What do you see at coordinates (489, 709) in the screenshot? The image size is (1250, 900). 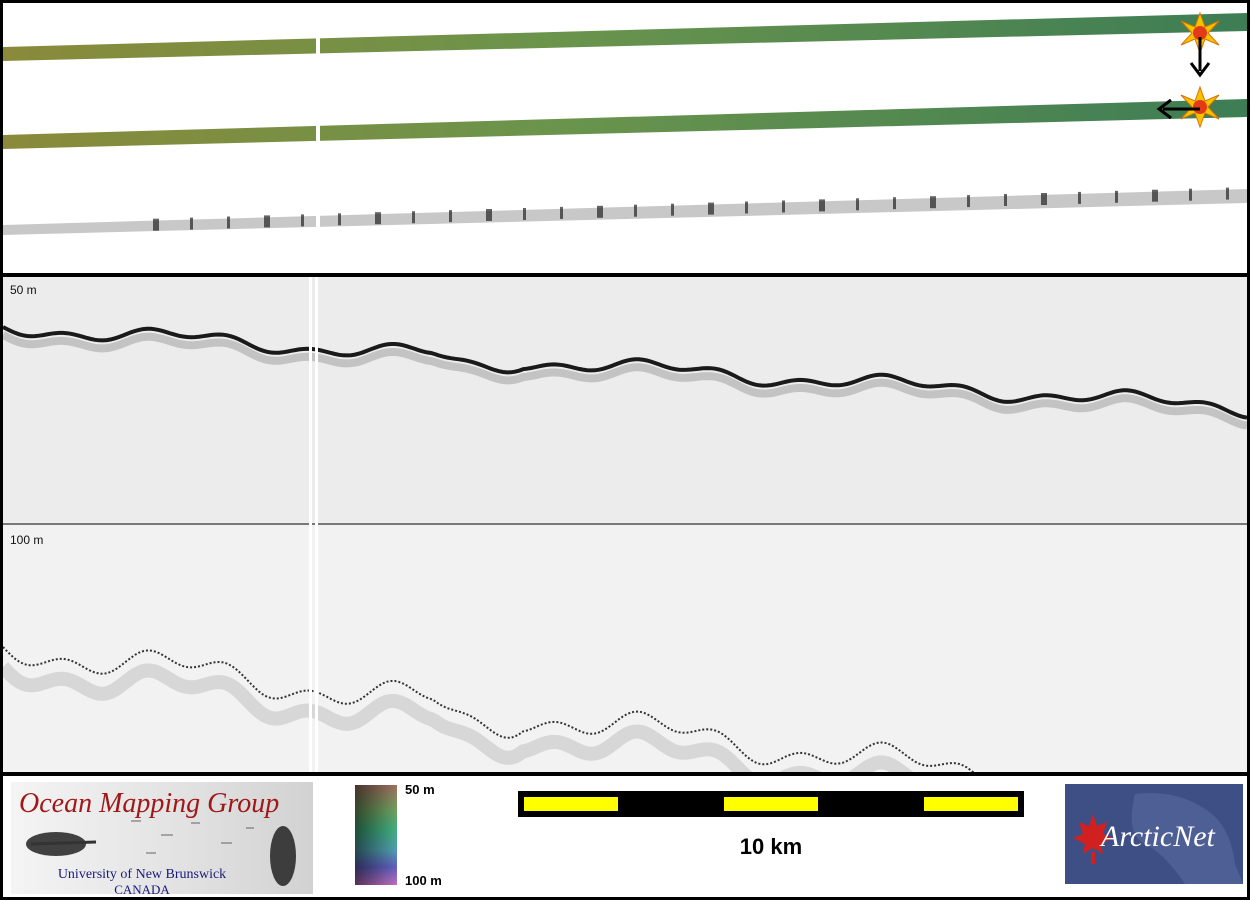 I see `seabed-reflector-lower` at bounding box center [489, 709].